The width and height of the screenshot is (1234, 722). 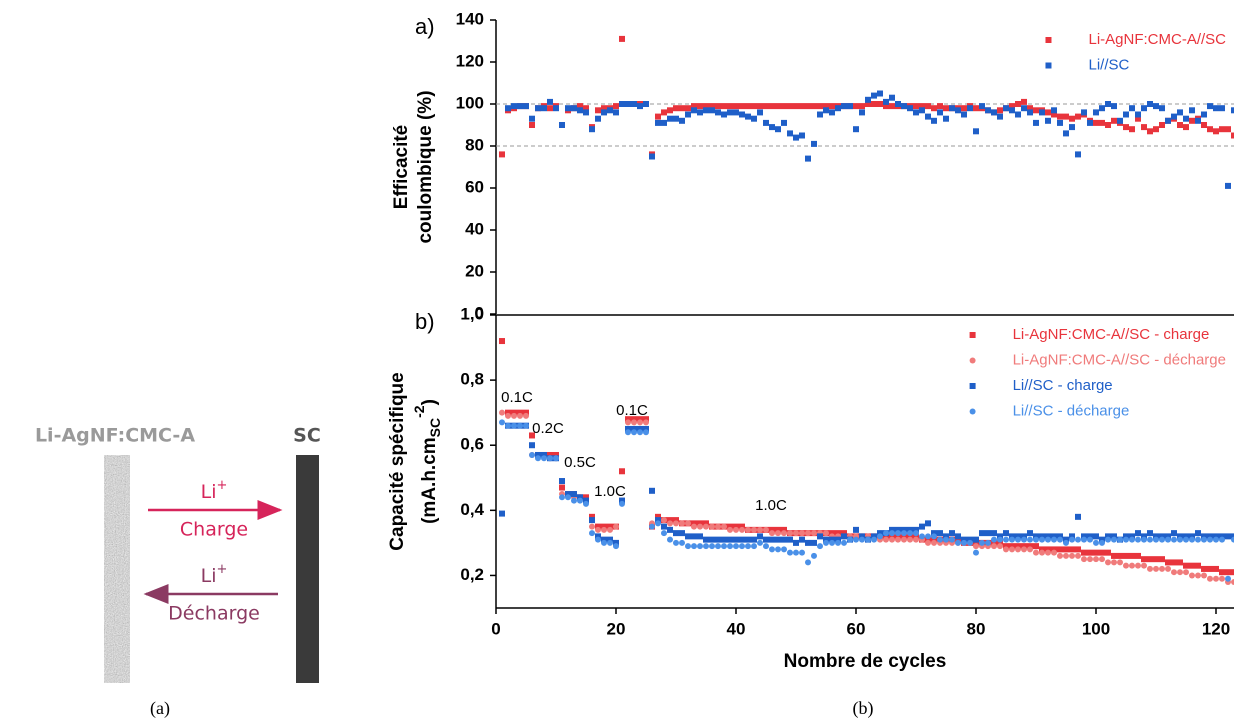 What do you see at coordinates (736, 628) in the screenshot?
I see `x-tick-label: 40` at bounding box center [736, 628].